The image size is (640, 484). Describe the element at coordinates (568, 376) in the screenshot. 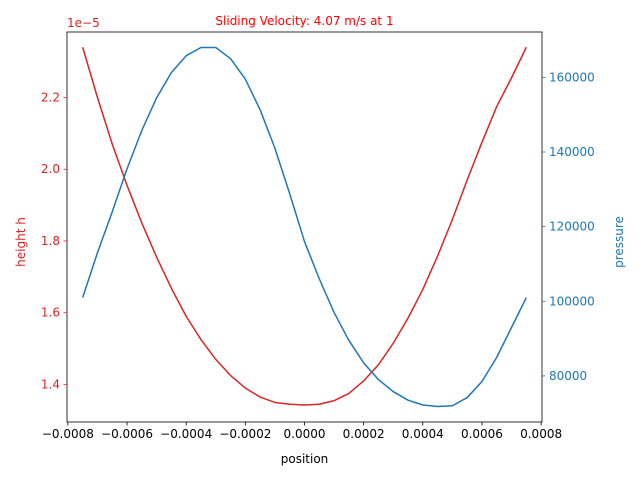

I see `right-tick-label: 80000` at that location.